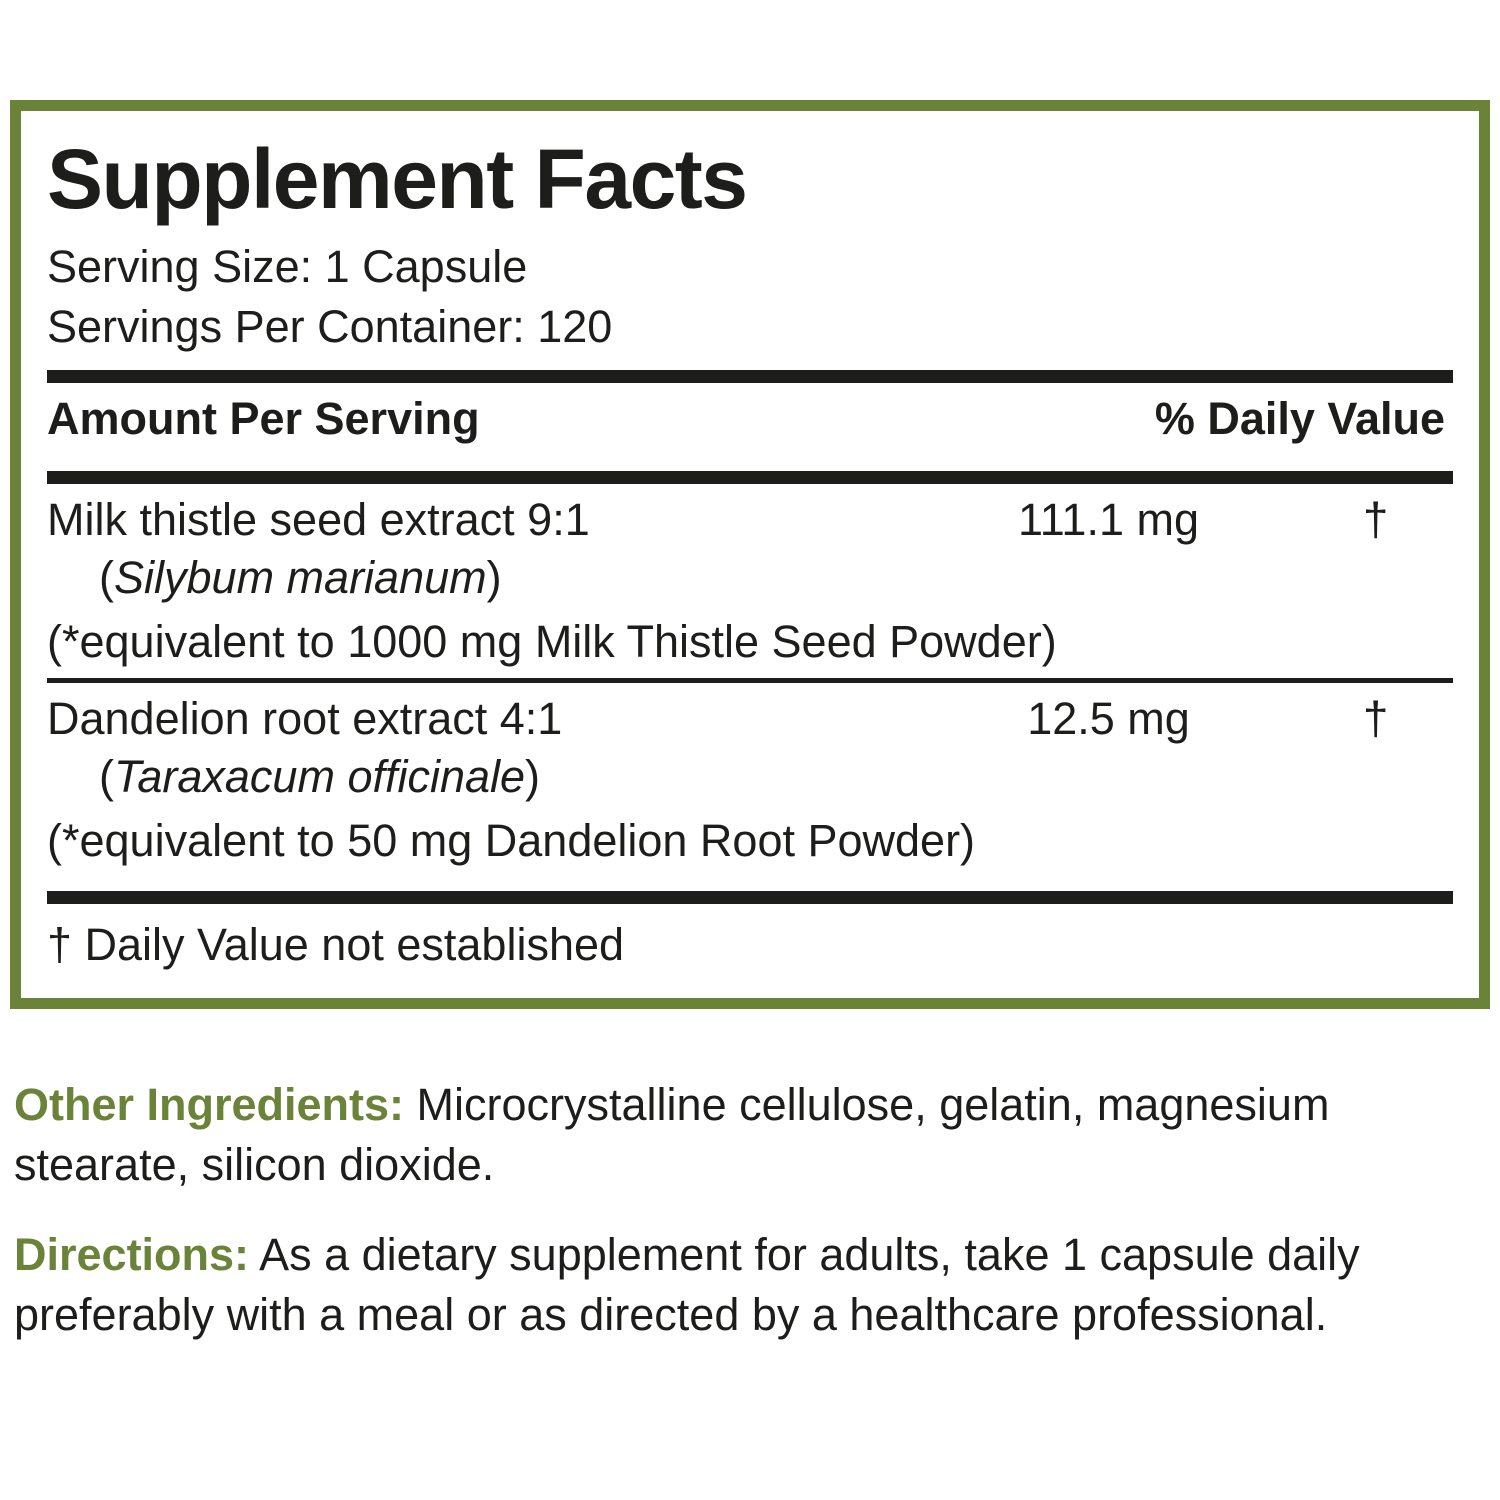 The image size is (1500, 1500). Describe the element at coordinates (287, 266) in the screenshot. I see `serving-size-line: Serving Size: 1 Capsule` at that location.